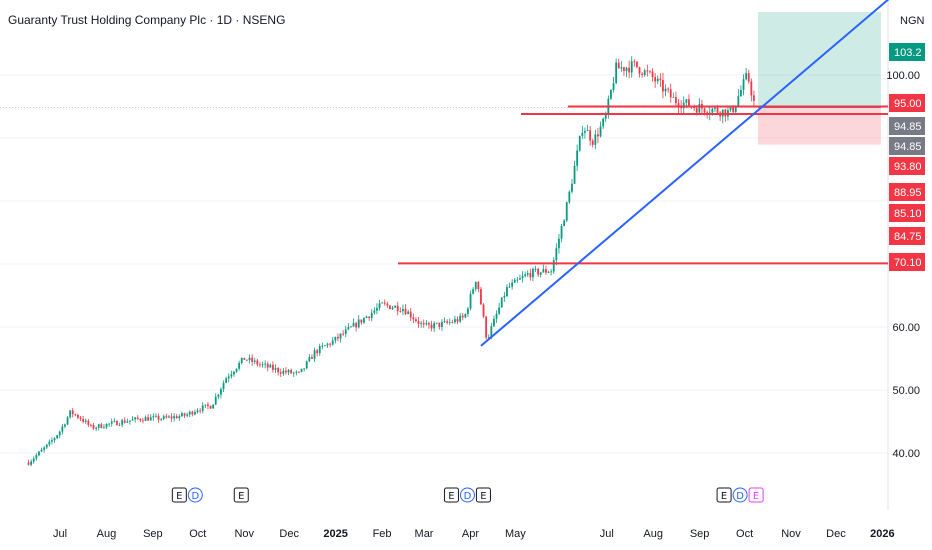 This screenshot has height=550, width=932. I want to click on price-label: 85.10, so click(908, 214).